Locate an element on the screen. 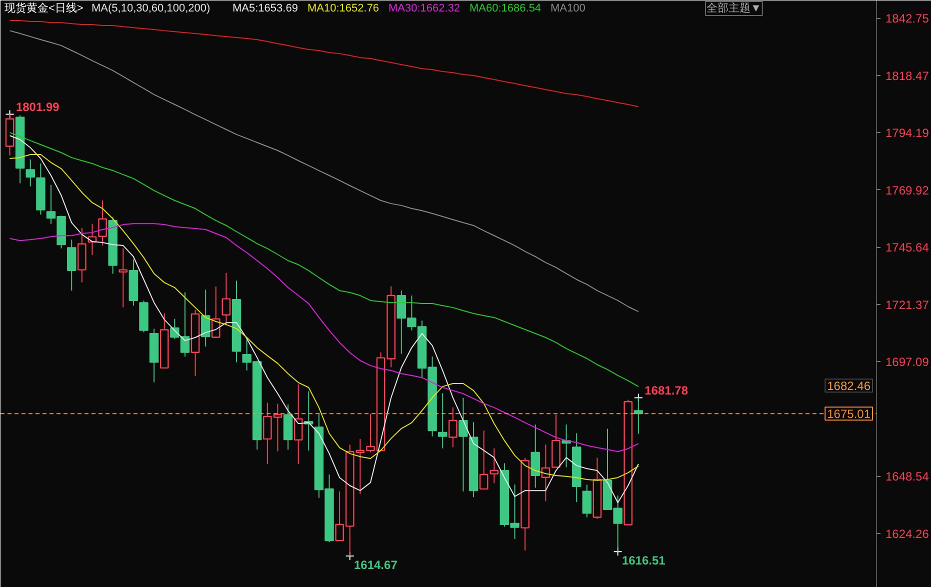 This screenshot has width=931, height=587. text: MA30:1662.32 is located at coordinates (424, 8).